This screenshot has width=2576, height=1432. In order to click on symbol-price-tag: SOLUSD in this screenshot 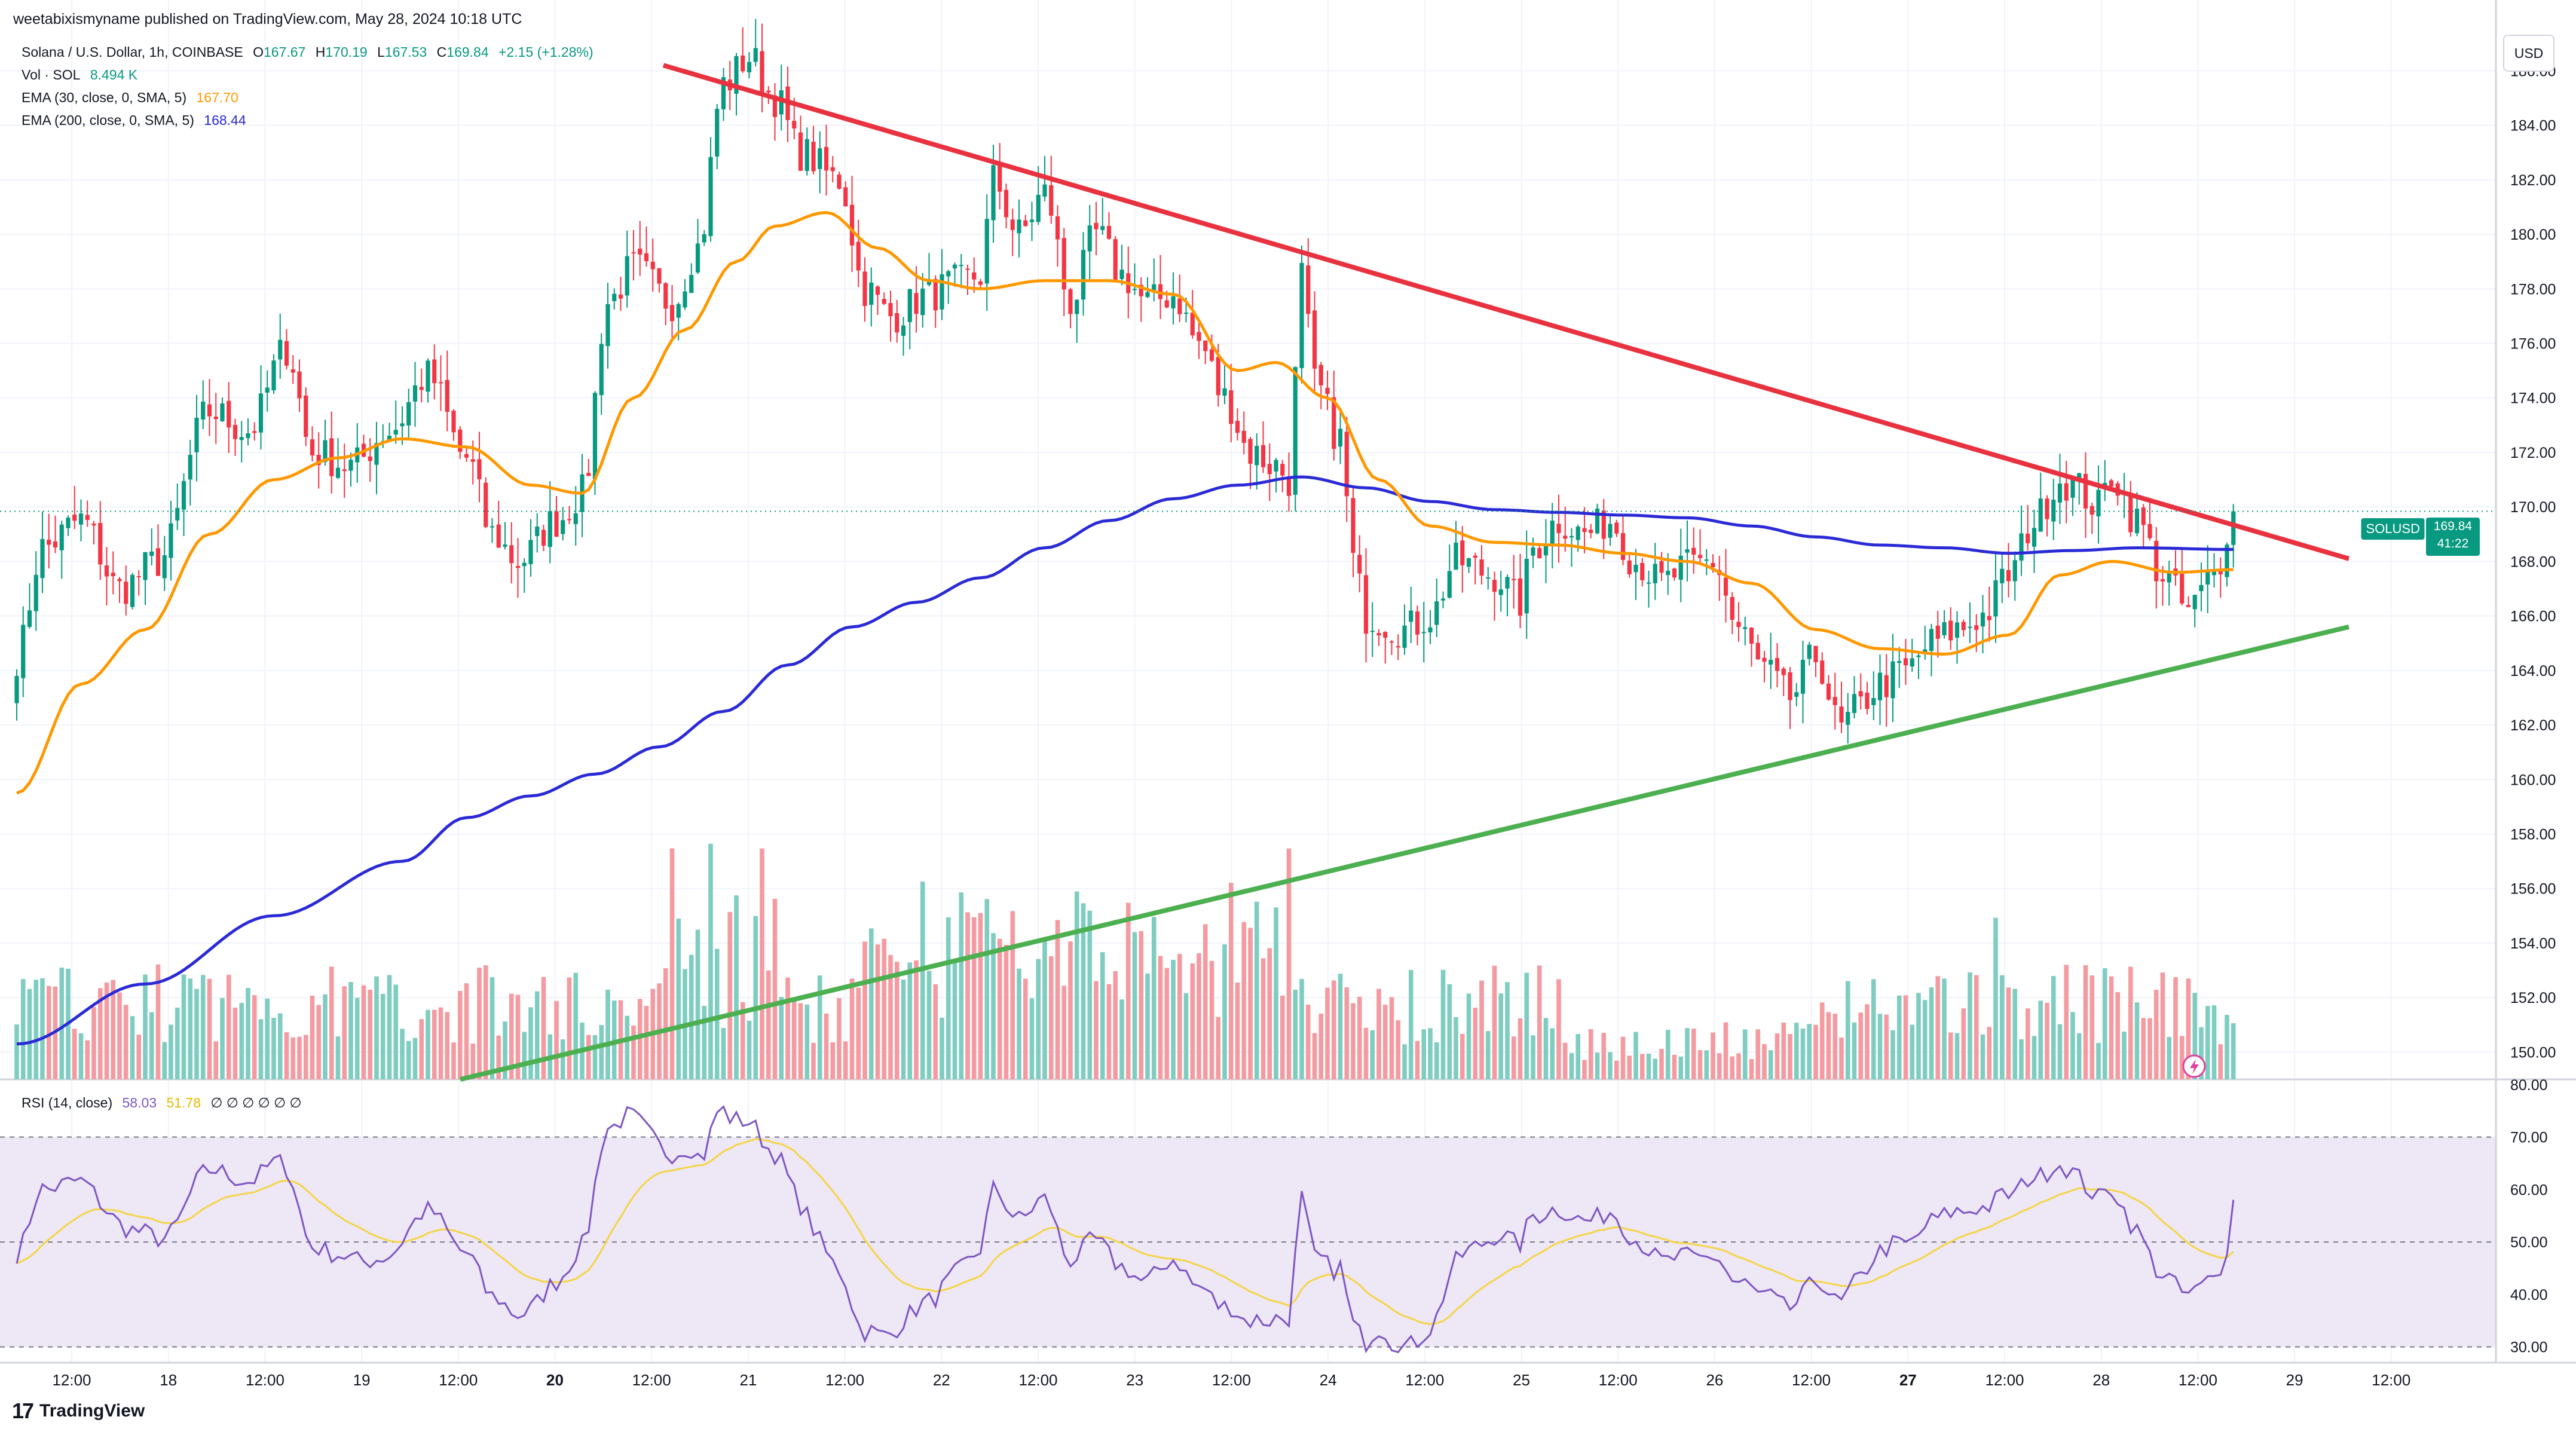, I will do `click(2393, 529)`.